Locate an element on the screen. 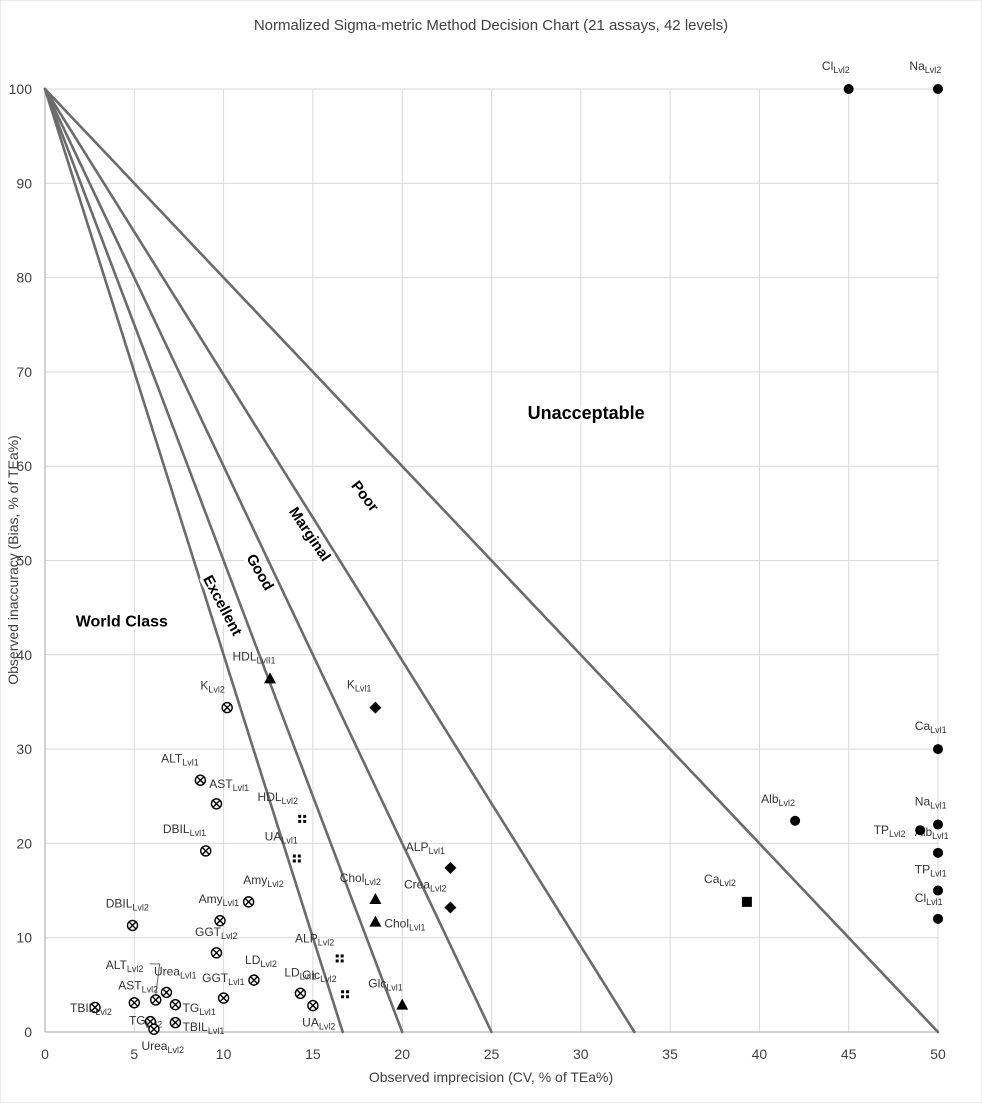 The image size is (982, 1103). data-point-tg-lvl1 is located at coordinates (175, 1004).